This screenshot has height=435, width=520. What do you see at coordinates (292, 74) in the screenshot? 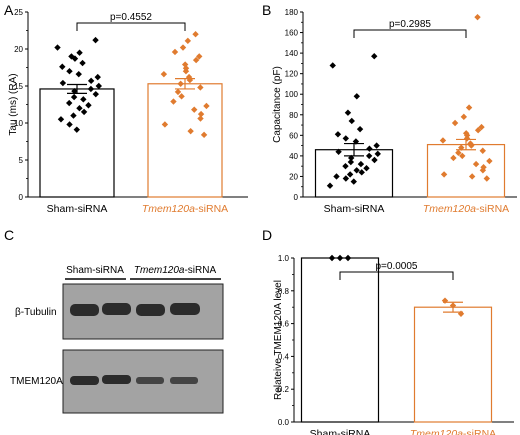
I see `y-tick-label: 120` at bounding box center [292, 74].